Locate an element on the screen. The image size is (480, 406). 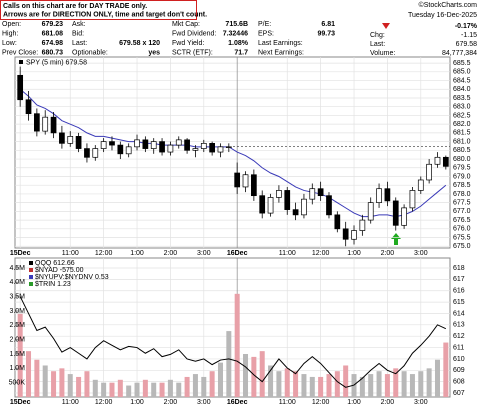
y-tick-label: 2.0M is located at coordinates (17, 340).